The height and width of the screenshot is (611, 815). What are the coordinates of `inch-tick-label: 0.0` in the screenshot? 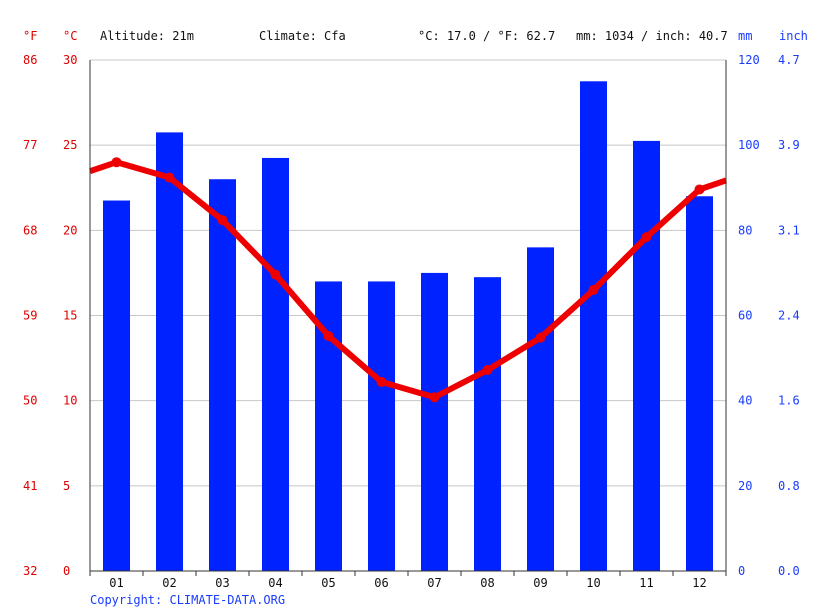 It's located at (789, 571).